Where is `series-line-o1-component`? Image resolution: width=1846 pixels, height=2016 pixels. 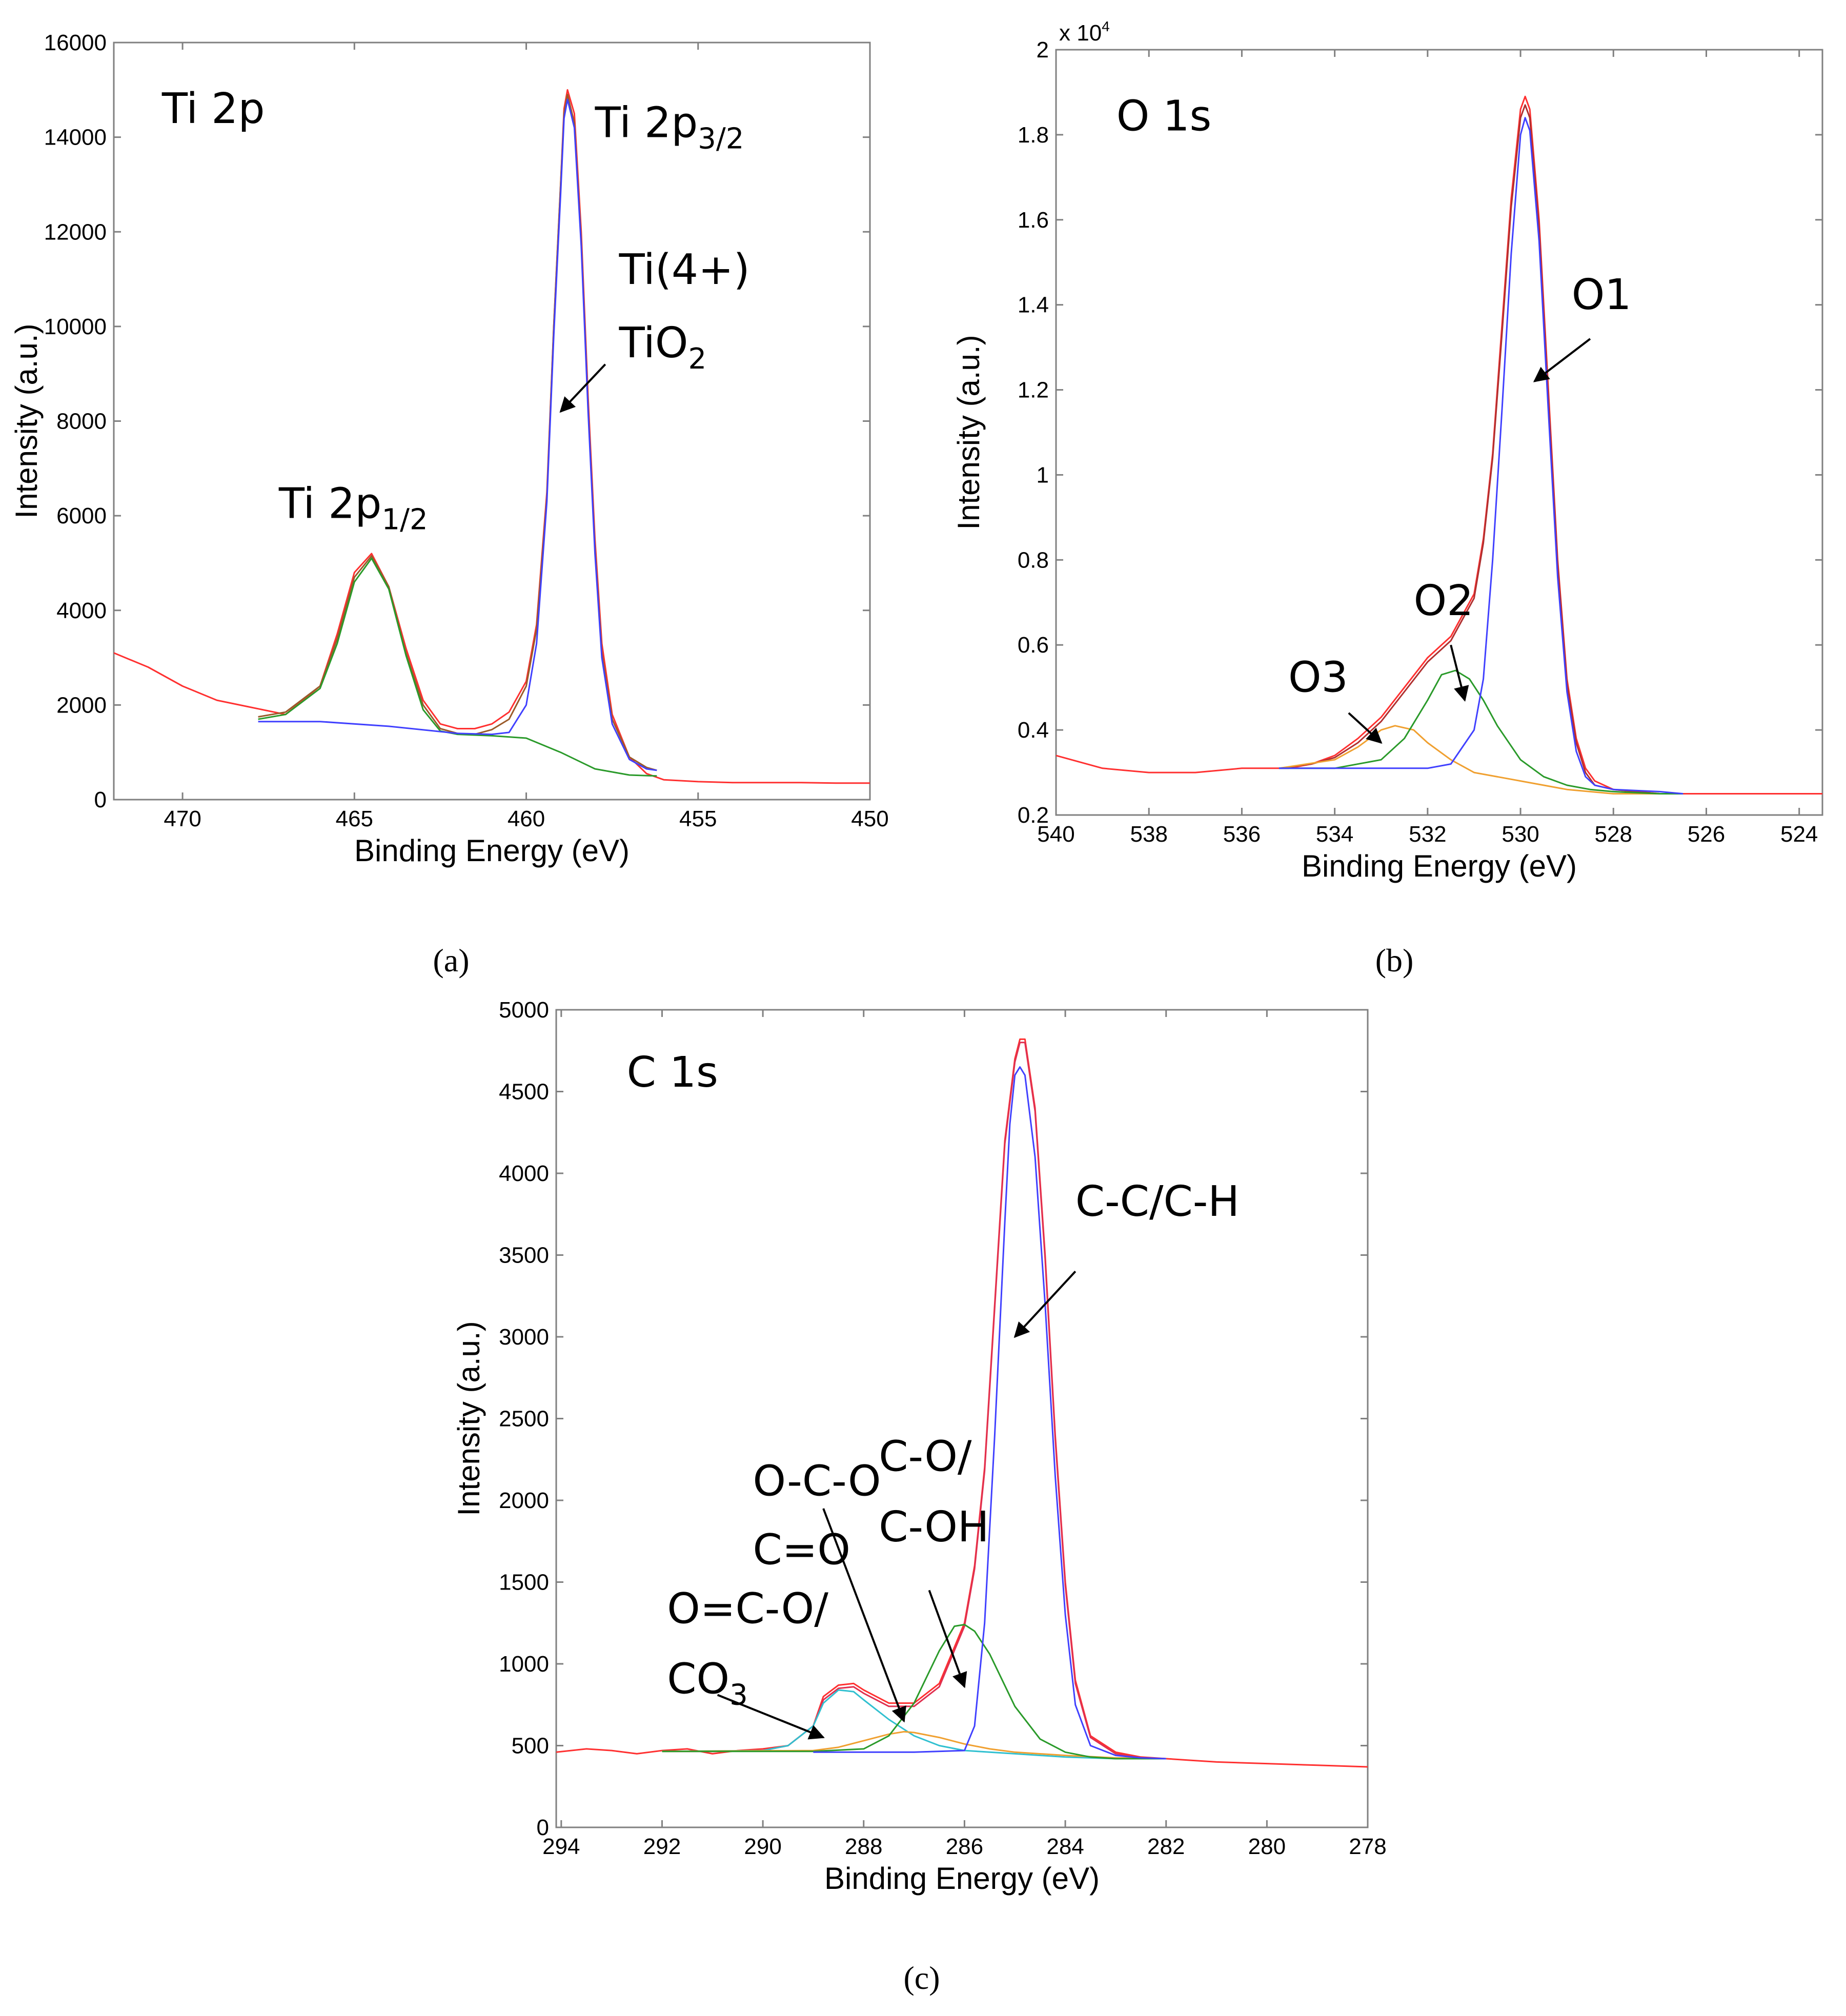
series-line-o1-component is located at coordinates (1481, 456).